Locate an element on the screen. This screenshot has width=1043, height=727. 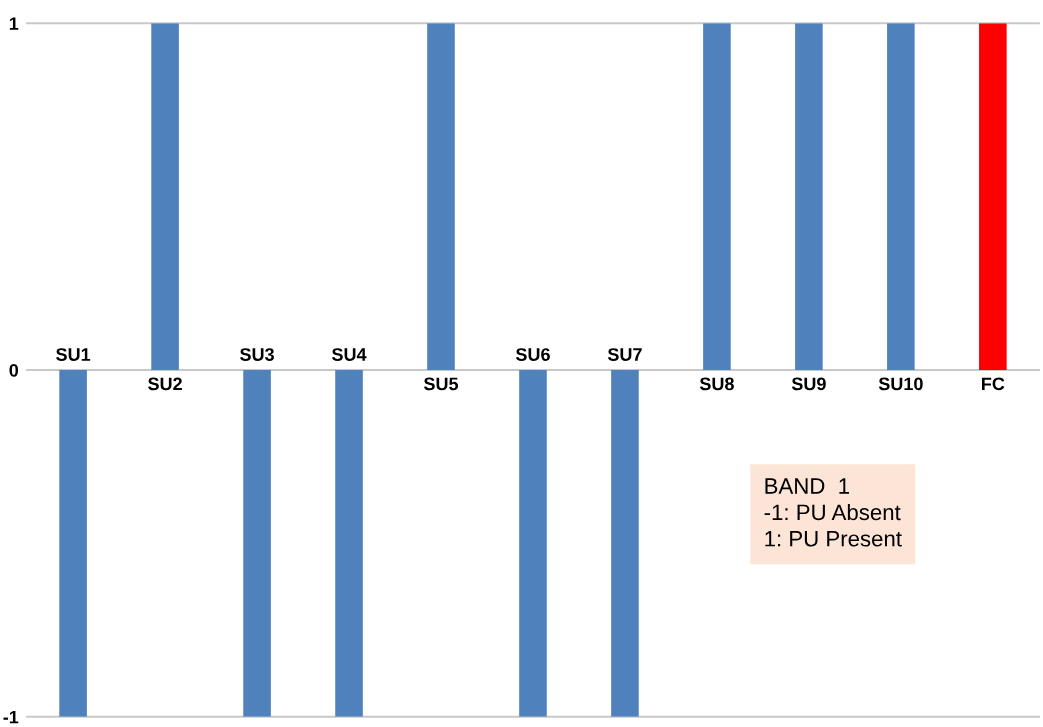
annotation: BAND 1 -1: PU Absent 1: PU Present is located at coordinates (833, 512).